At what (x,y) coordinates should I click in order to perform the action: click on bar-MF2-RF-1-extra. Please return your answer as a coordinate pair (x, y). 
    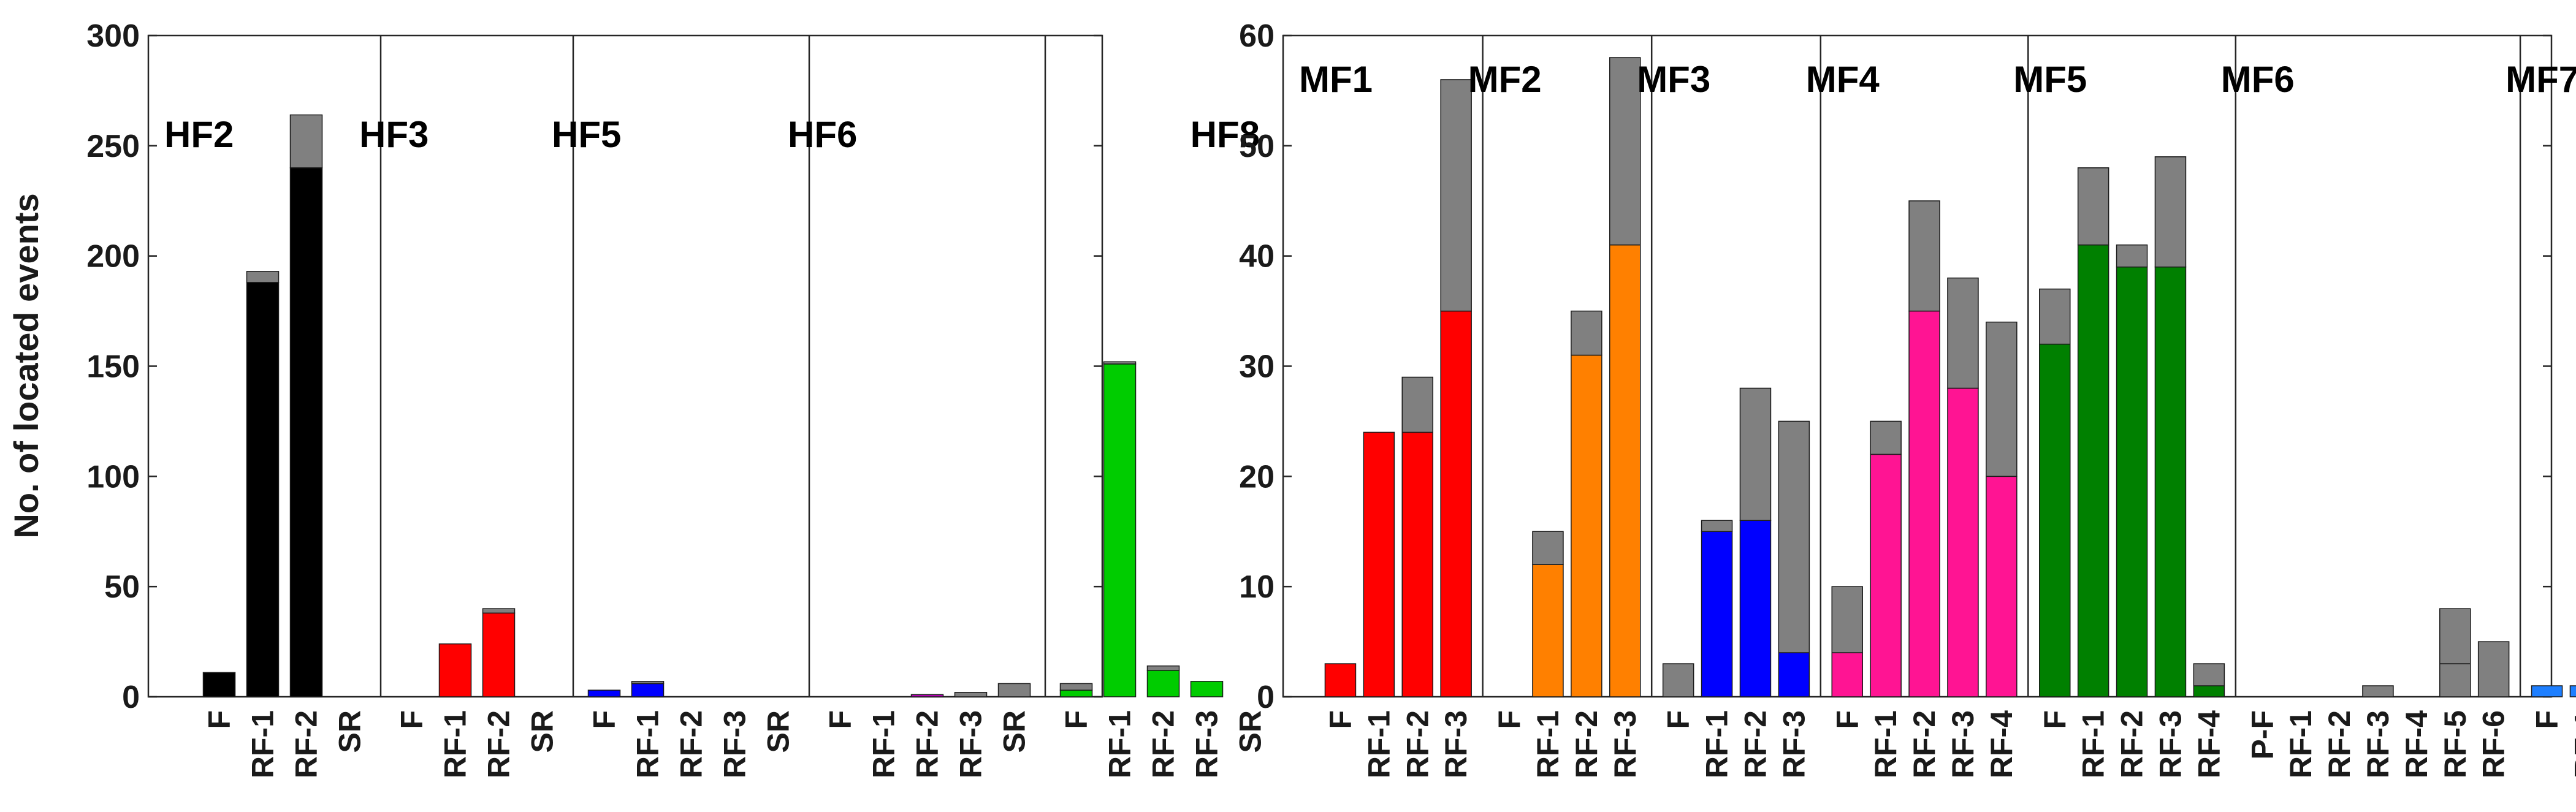
    Looking at the image, I should click on (1548, 548).